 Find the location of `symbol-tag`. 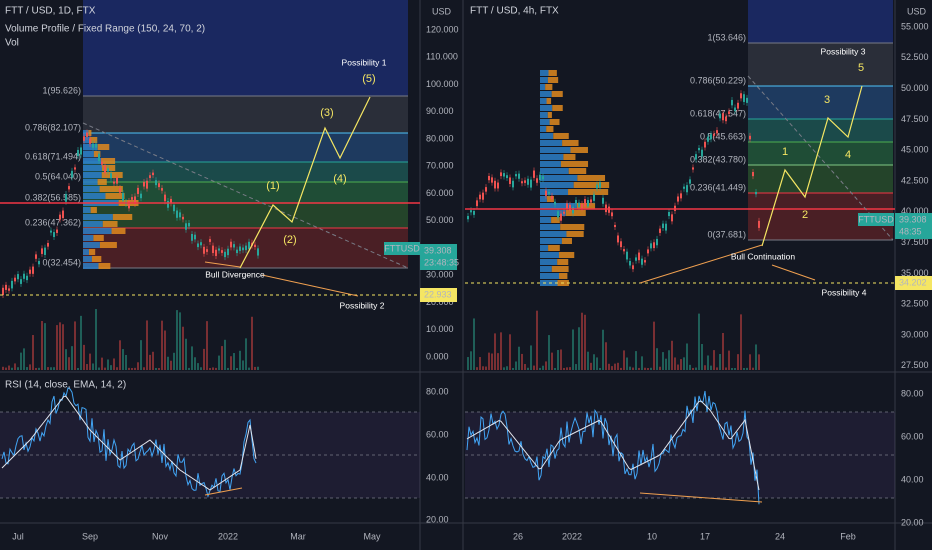

symbol-tag is located at coordinates (876, 219).